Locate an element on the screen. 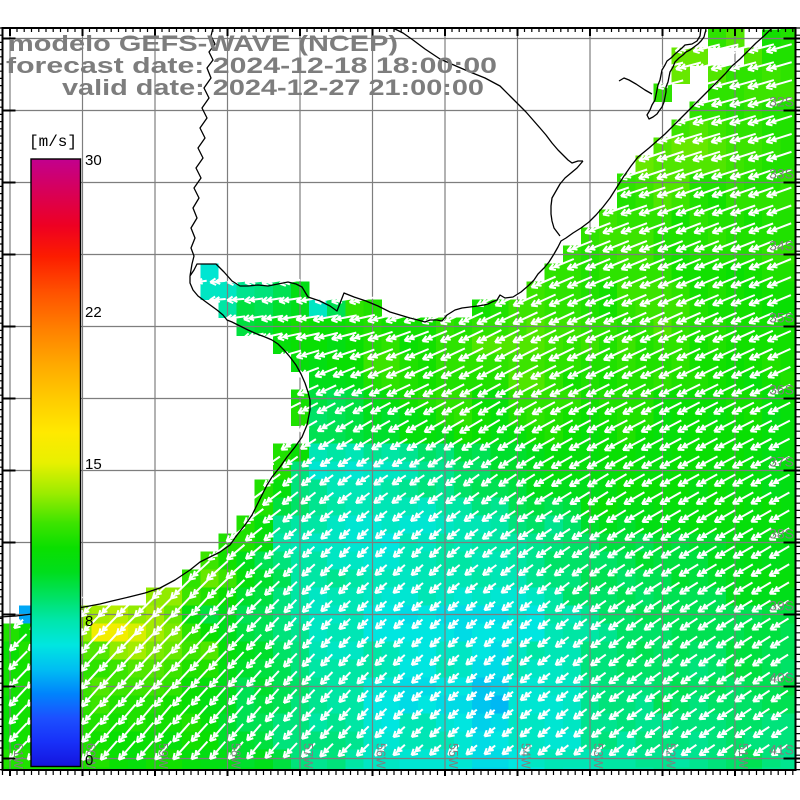 The width and height of the screenshot is (800, 800). svg-text: 35S is located at coordinates (781, 318).